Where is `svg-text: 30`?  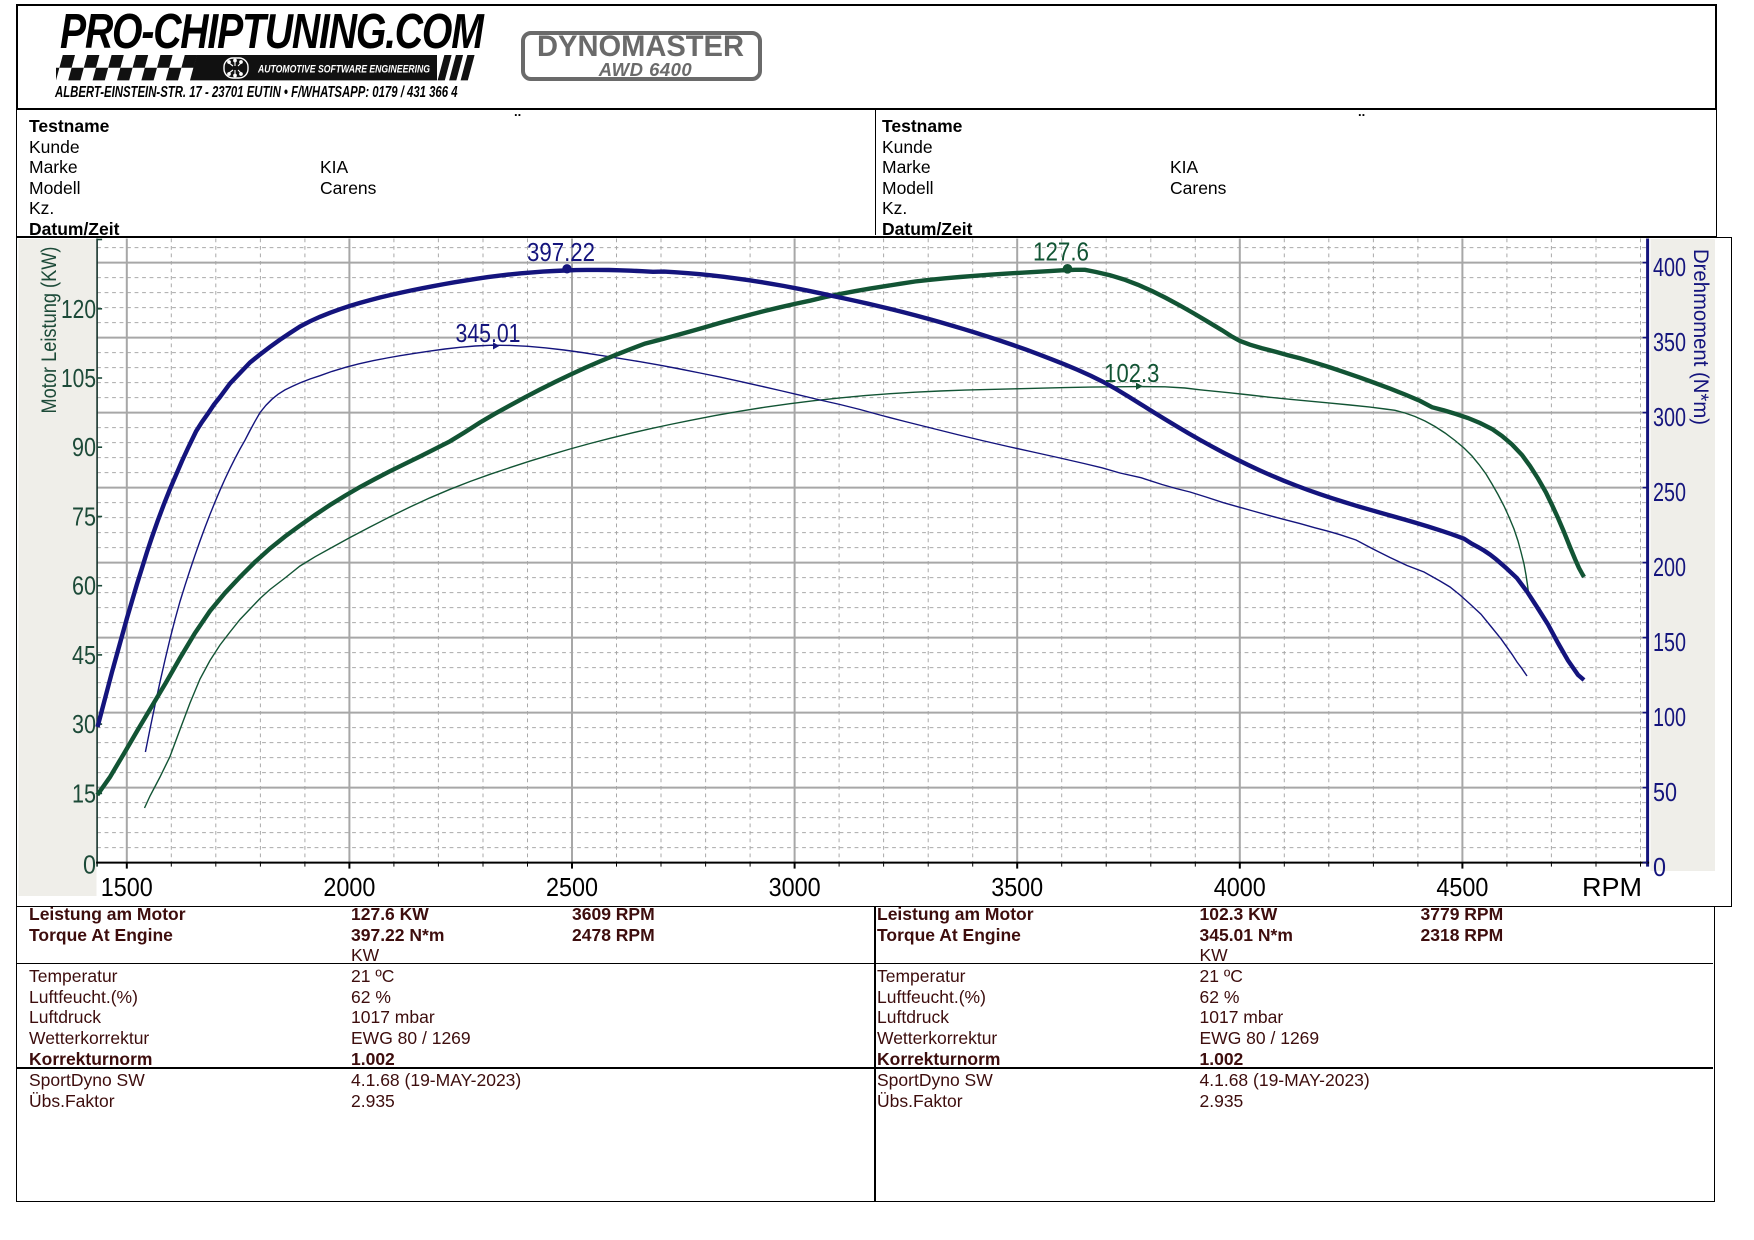
svg-text: 30 is located at coordinates (84, 724).